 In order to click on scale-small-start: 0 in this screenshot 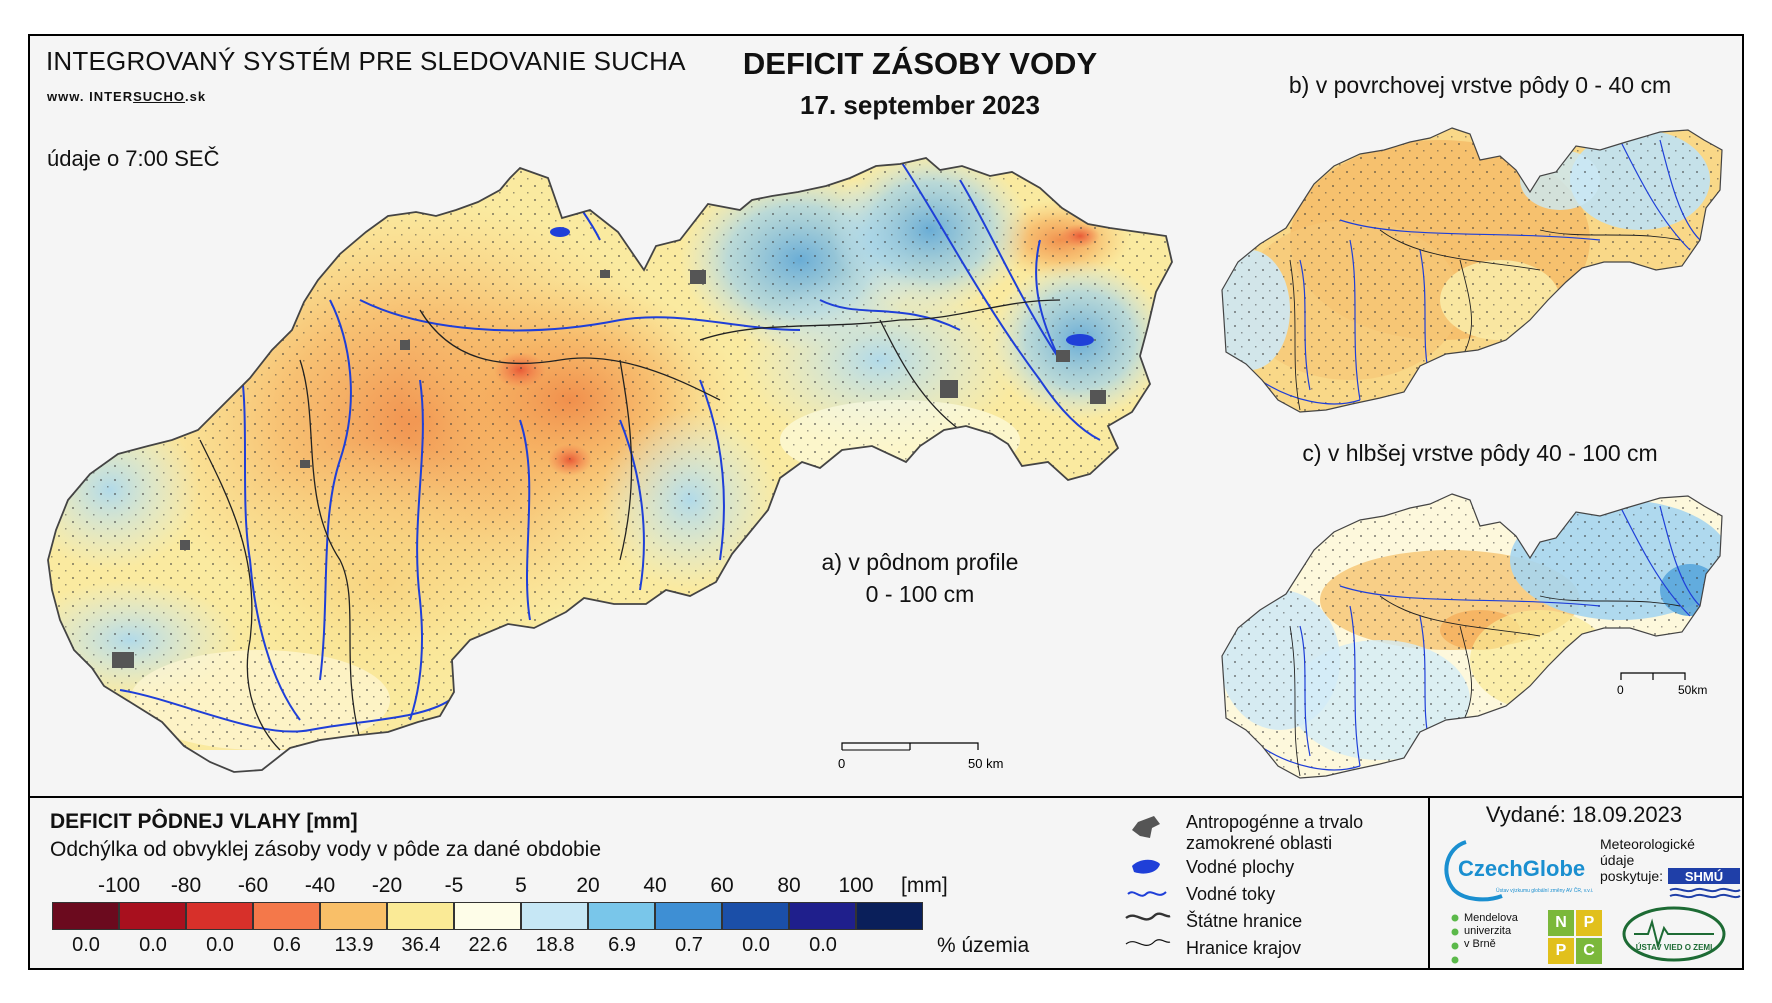, I will do `click(1620, 690)`.